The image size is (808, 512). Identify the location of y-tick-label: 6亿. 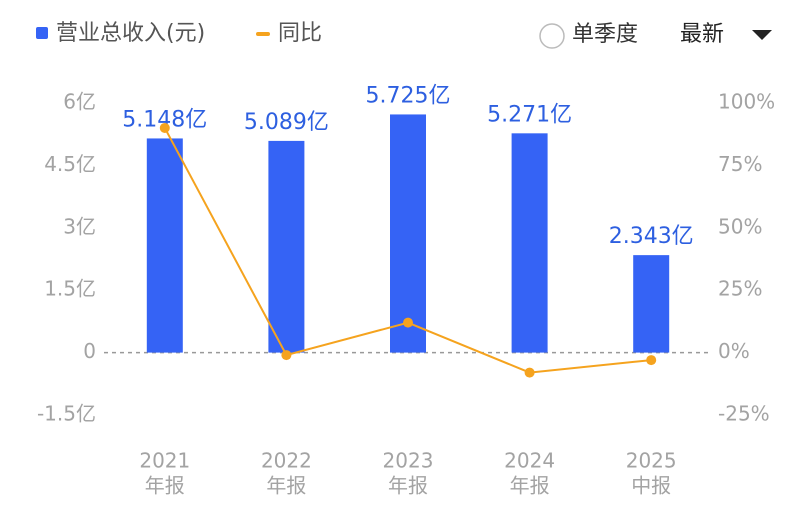
(79, 102).